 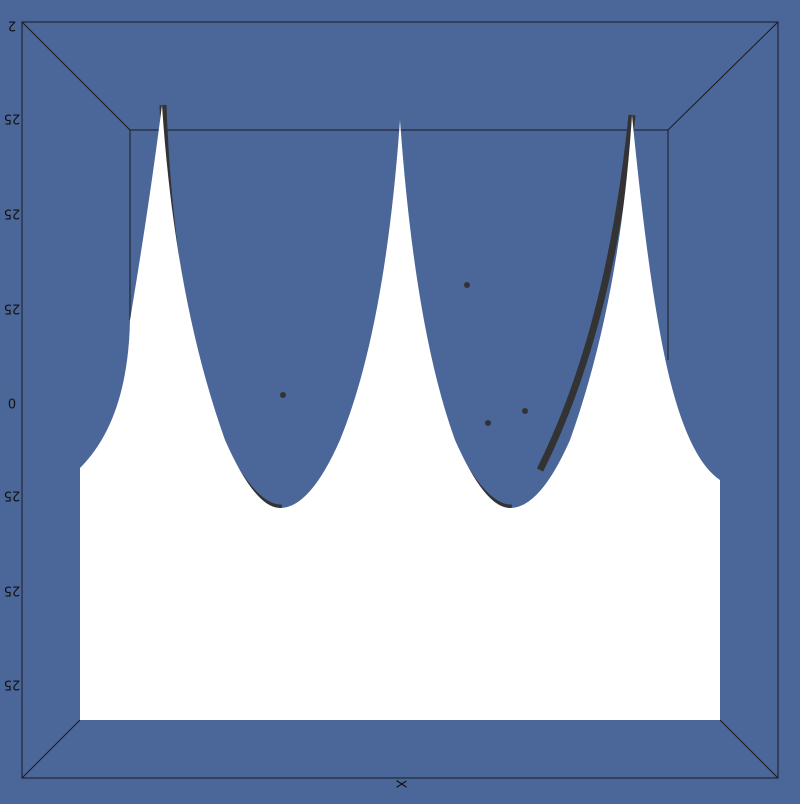 I want to click on z-tick-label: 2, so click(x=12, y=25).